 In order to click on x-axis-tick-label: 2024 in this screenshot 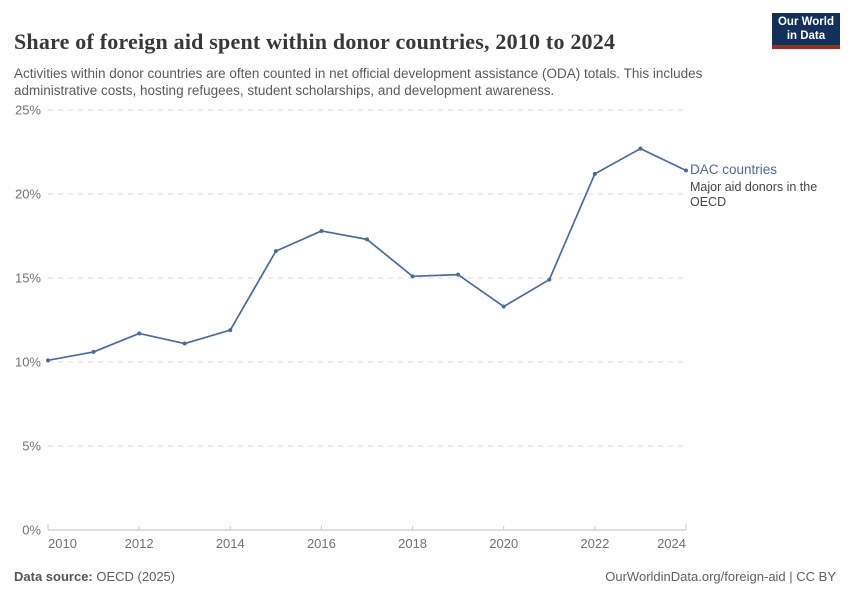, I will do `click(671, 543)`.